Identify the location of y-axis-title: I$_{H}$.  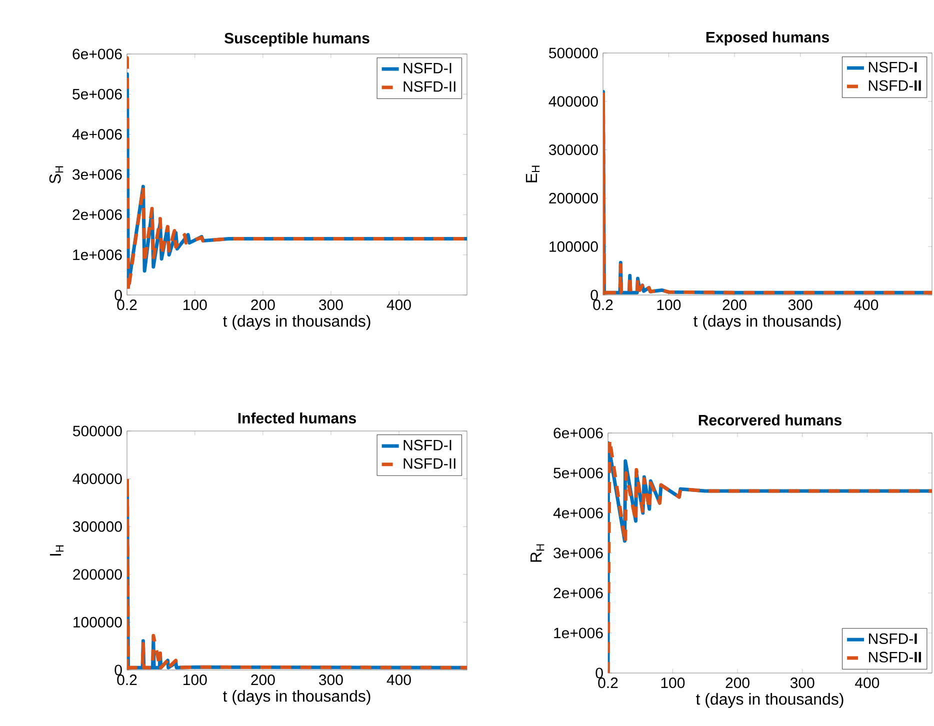
(57, 550).